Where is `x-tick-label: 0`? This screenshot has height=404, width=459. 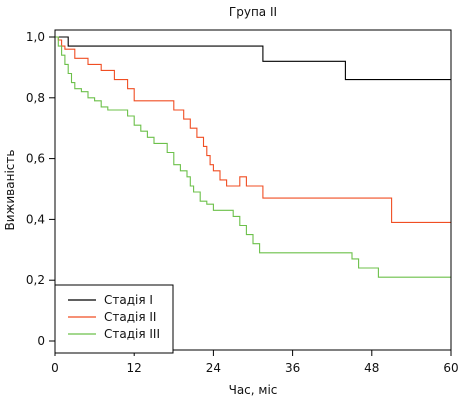
x-tick-label: 0 is located at coordinates (55, 368).